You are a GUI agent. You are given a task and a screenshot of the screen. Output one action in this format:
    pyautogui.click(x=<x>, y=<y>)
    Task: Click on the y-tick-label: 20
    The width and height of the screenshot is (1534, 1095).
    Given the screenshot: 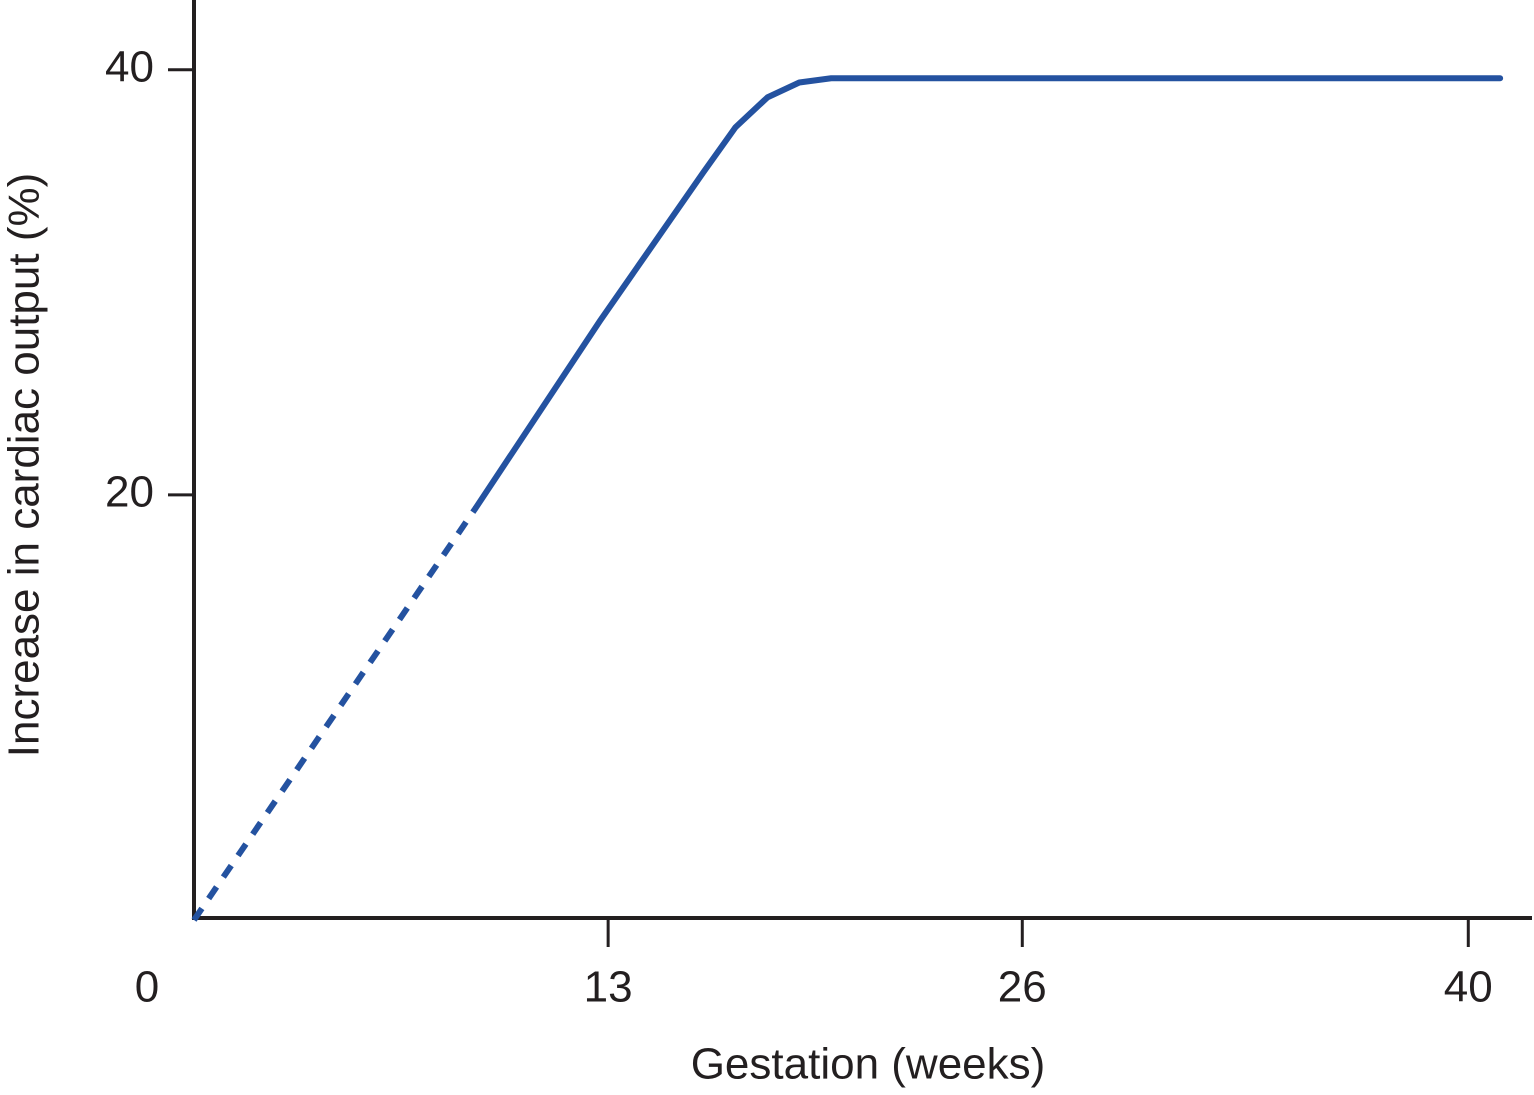 What is the action you would take?
    pyautogui.click(x=129, y=492)
    